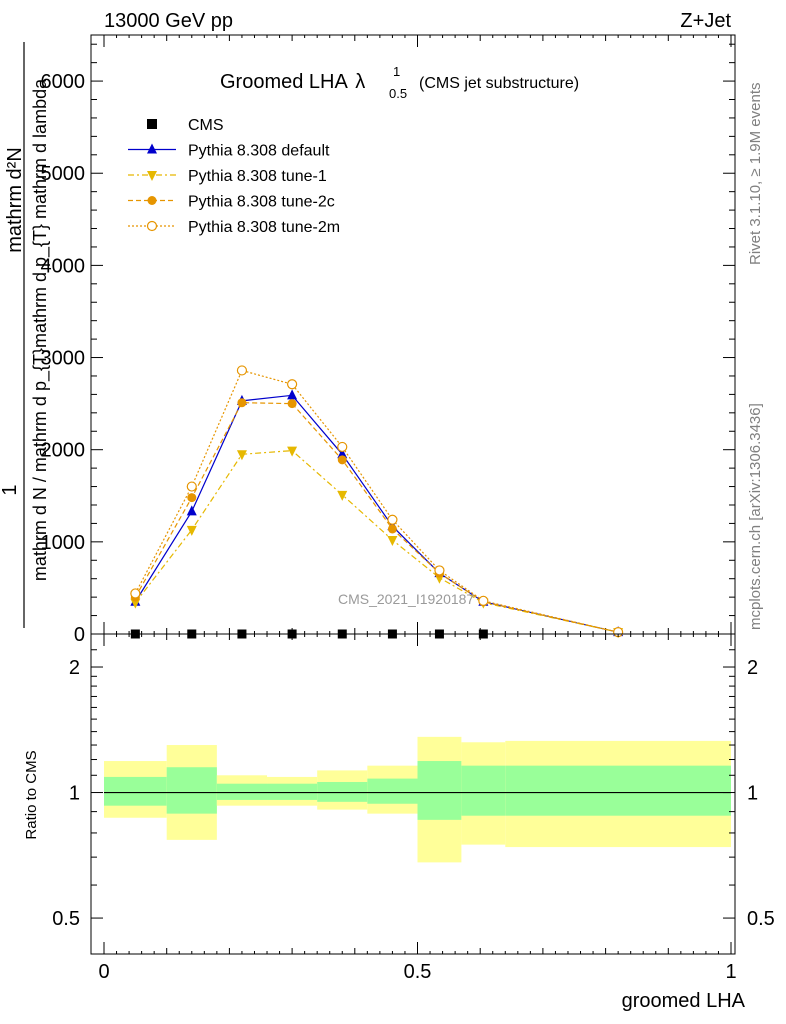 This screenshot has width=786, height=1024. Describe the element at coordinates (257, 176) in the screenshot. I see `legend-label: Pythia 8.308 tune-1` at that location.